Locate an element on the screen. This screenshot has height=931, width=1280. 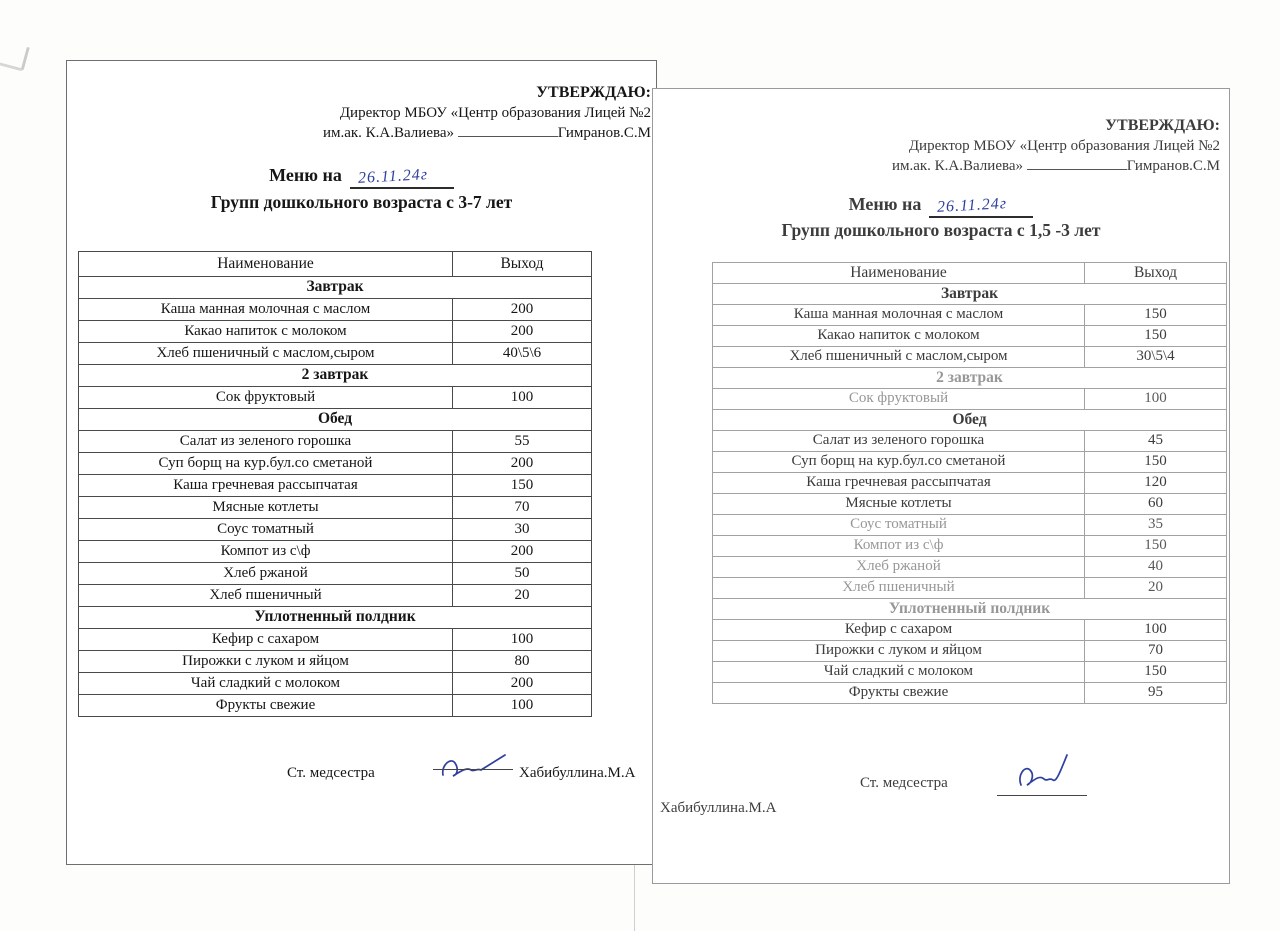
menu-item-row: Пирожки с луком и яйцом 80 is located at coordinates (335, 661).